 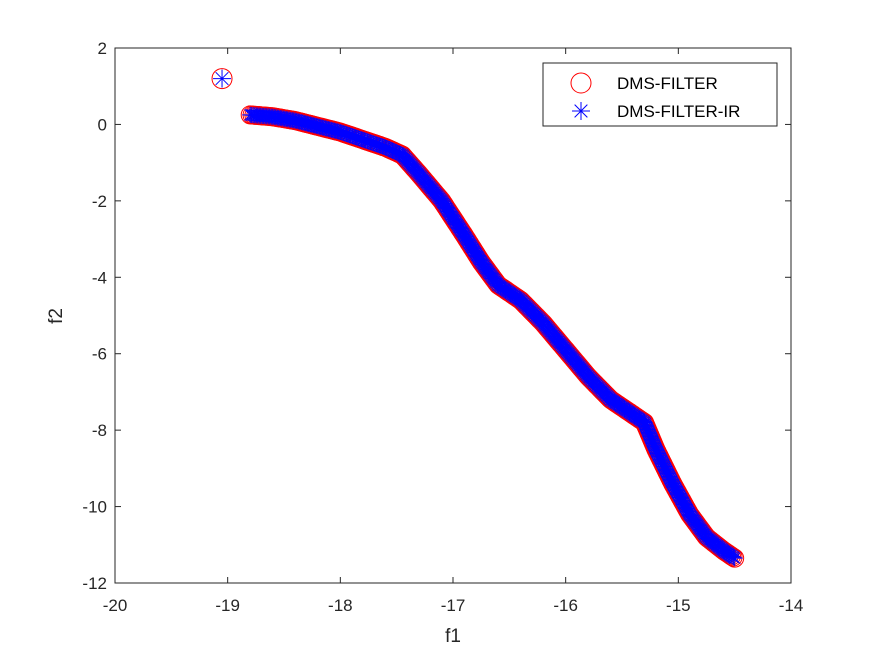 What do you see at coordinates (678, 605) in the screenshot?
I see `x-tick-label: -15` at bounding box center [678, 605].